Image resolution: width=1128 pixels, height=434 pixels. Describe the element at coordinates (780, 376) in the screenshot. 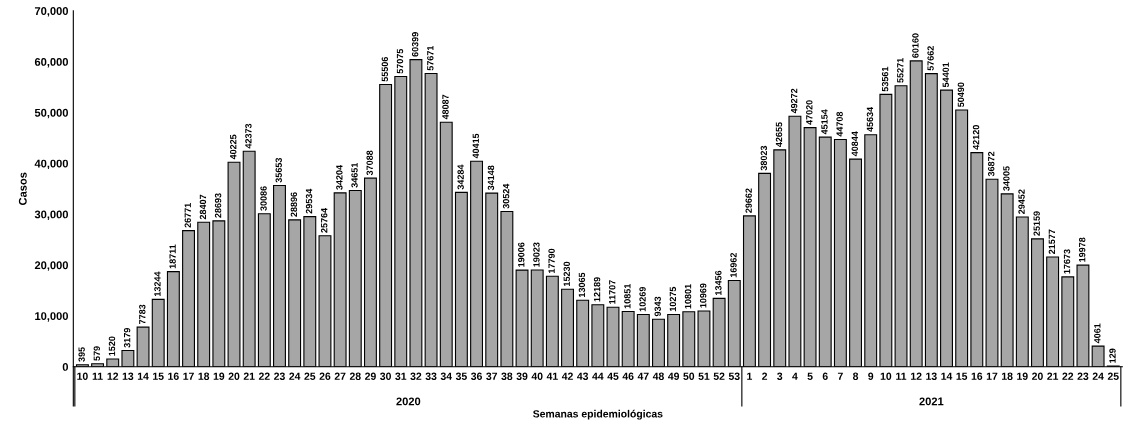

I see `x-tick-label: 3` at that location.